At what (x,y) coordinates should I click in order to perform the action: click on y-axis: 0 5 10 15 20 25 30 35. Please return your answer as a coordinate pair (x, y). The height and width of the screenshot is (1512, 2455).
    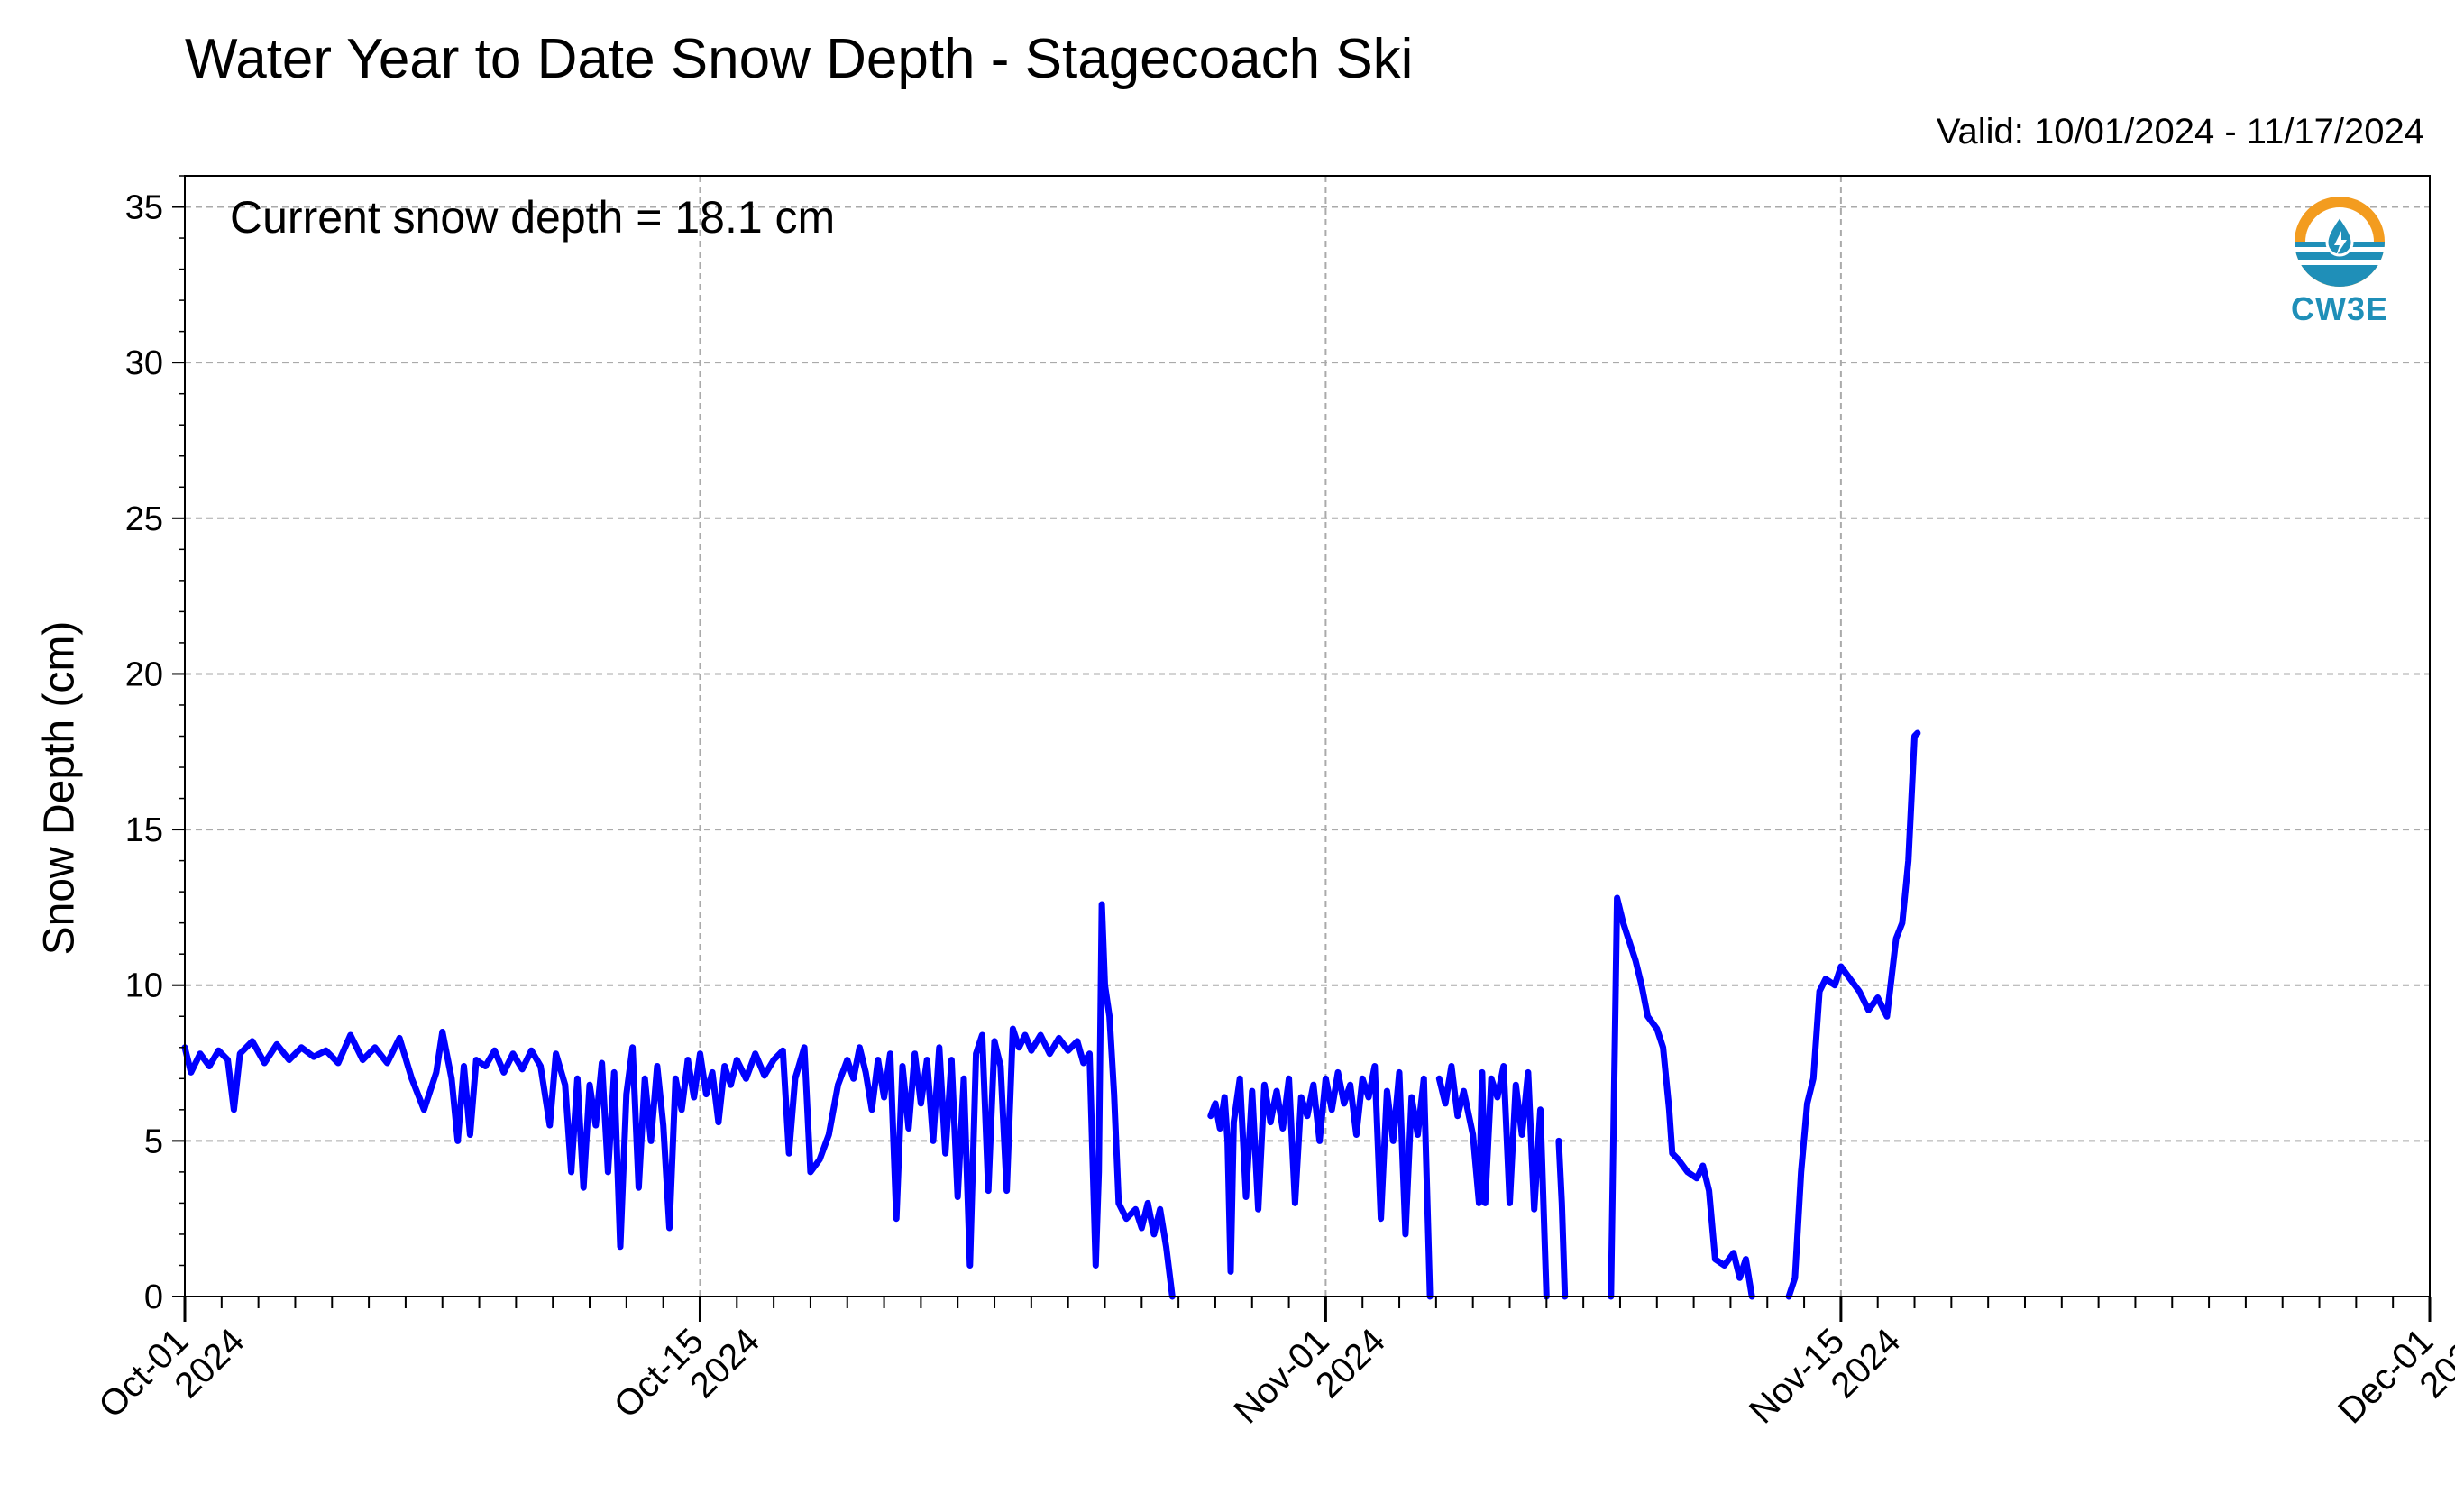
    Looking at the image, I should click on (155, 746).